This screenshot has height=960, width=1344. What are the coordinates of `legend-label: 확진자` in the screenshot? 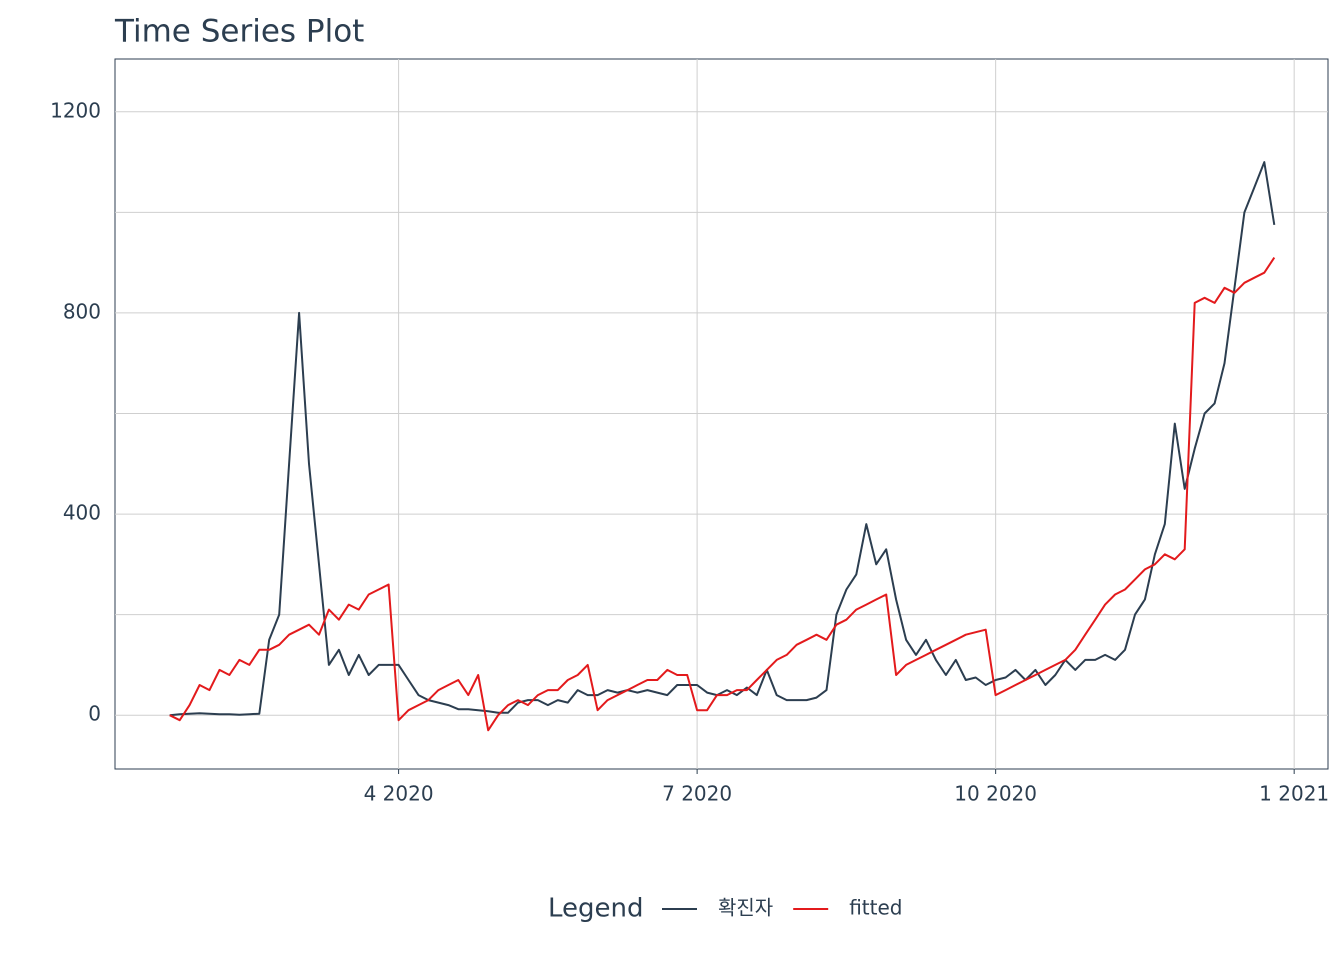 It's located at (745, 908).